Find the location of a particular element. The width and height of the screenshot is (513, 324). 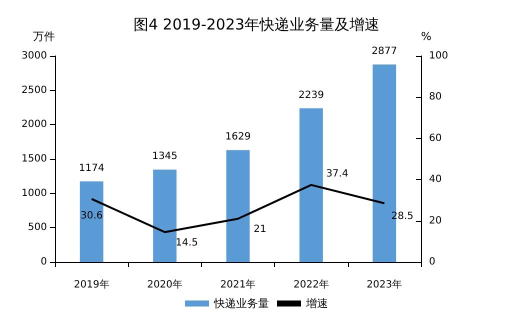

y-tick-label: 1000 is located at coordinates (34, 193).